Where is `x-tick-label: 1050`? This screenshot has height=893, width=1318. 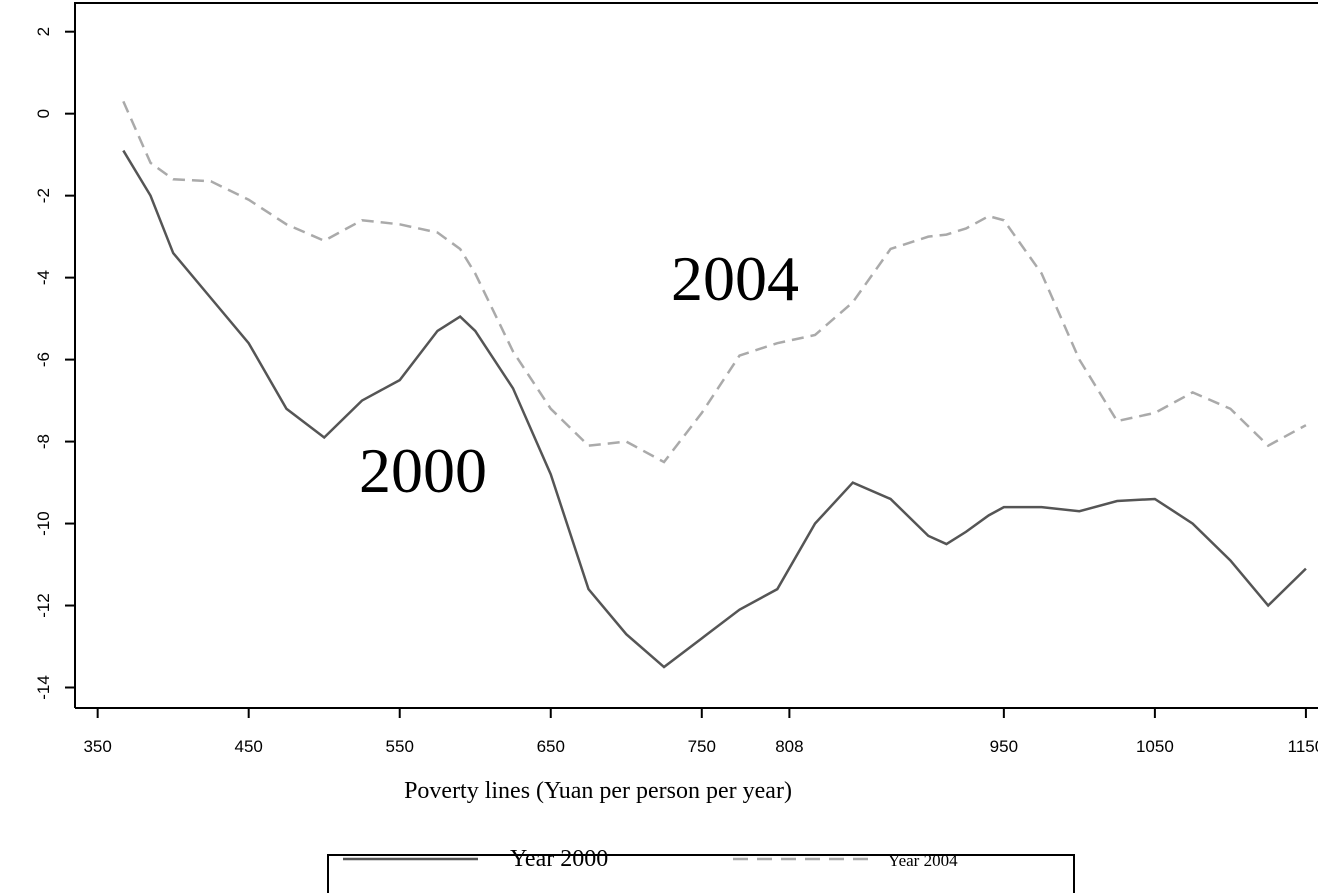 x-tick-label: 1050 is located at coordinates (1155, 746).